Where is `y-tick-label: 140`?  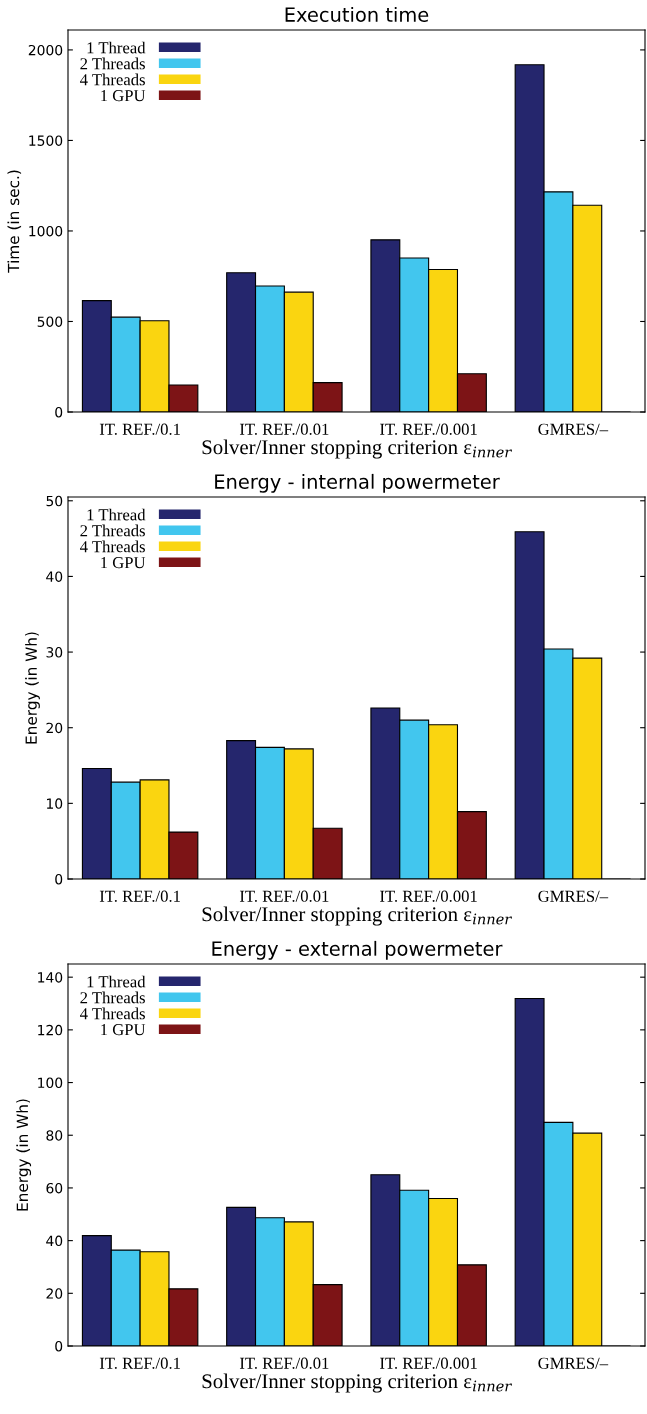 y-tick-label: 140 is located at coordinates (50, 977).